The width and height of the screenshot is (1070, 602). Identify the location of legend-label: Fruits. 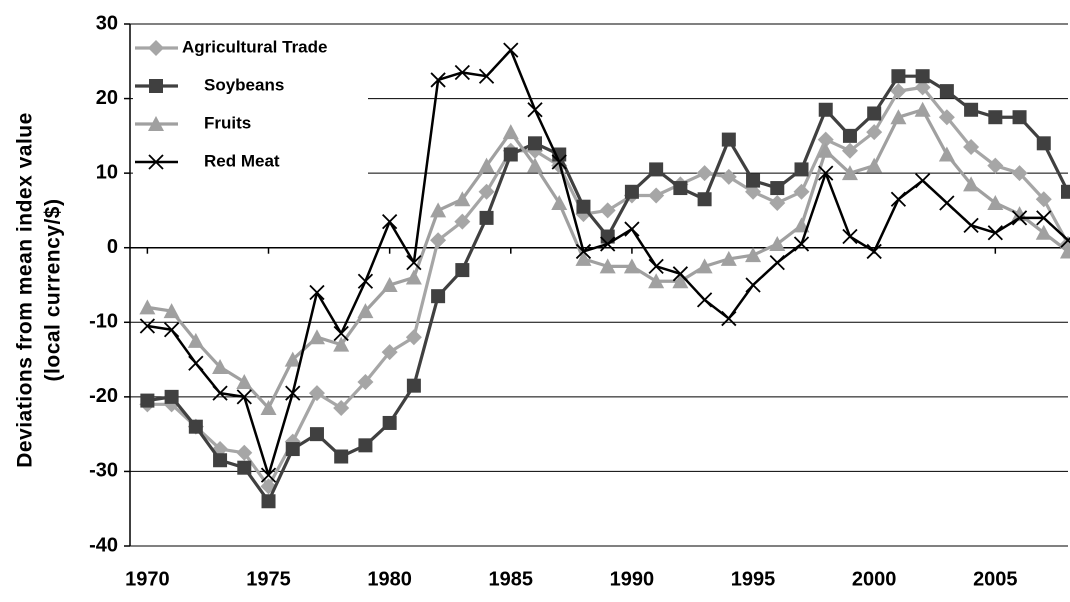
(227, 122).